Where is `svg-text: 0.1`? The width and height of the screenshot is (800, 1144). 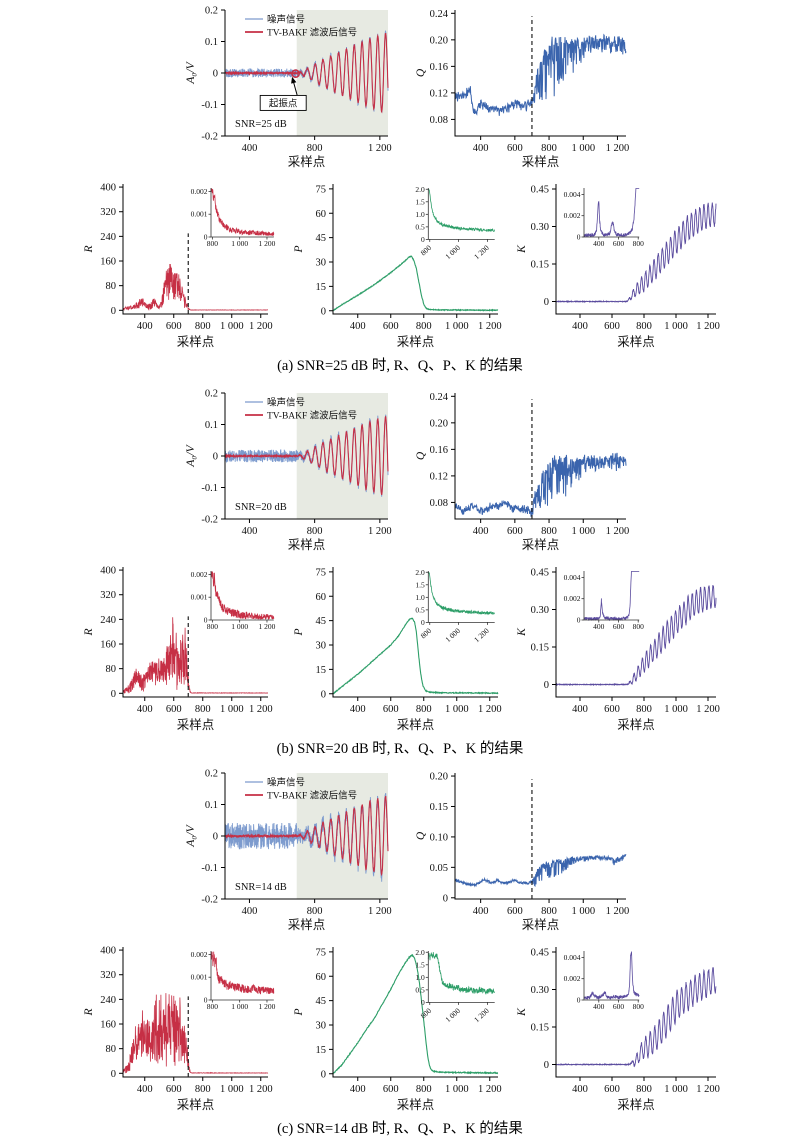 svg-text: 0.1 is located at coordinates (211, 42).